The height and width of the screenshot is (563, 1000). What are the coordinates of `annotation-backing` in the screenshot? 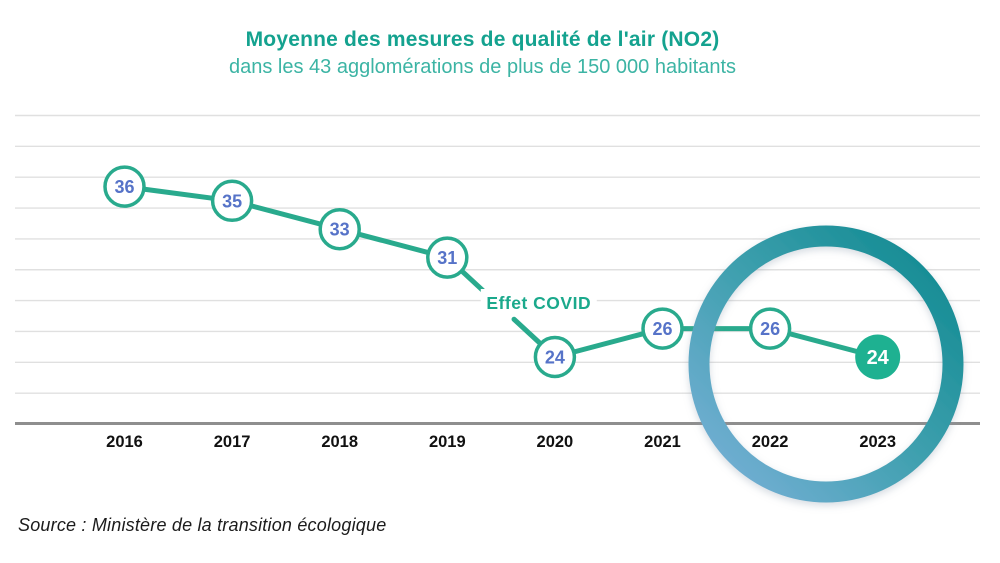 It's located at (538, 301).